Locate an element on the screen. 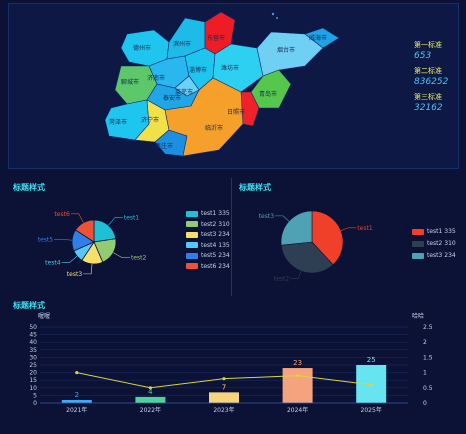 The image size is (466, 434). bar-2022年 is located at coordinates (150, 399).